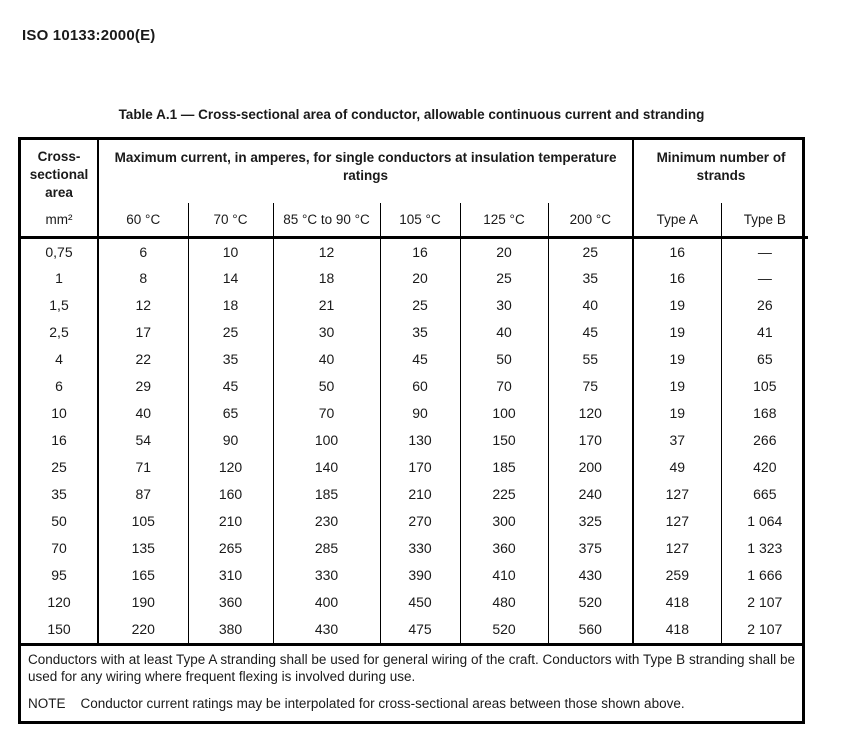 Image resolution: width=841 pixels, height=743 pixels. Describe the element at coordinates (59, 175) in the screenshot. I see `header-cross-sectional-area: Cross-sectional area` at that location.